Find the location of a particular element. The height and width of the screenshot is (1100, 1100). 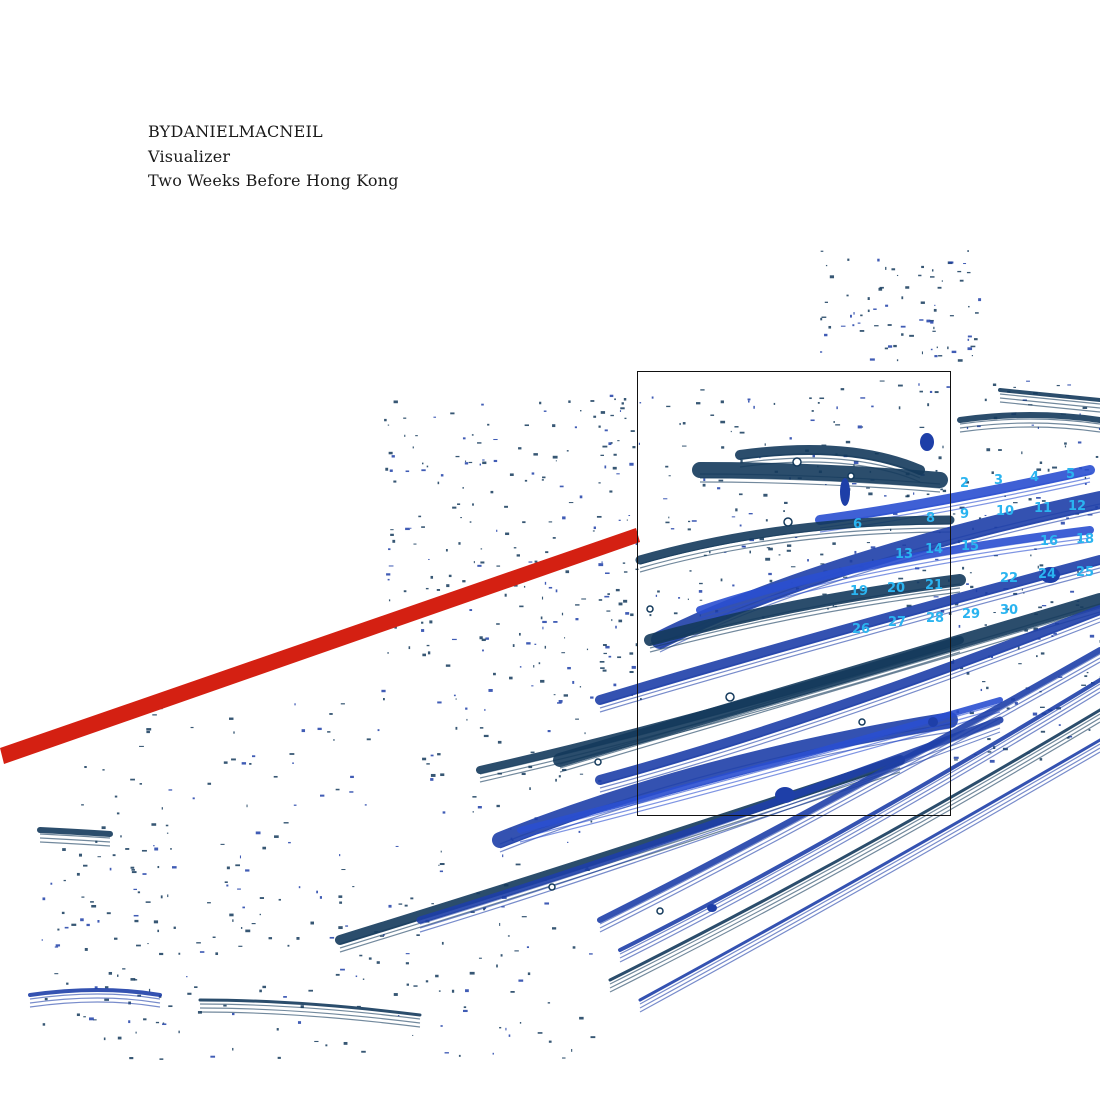

calendar-number: 22 is located at coordinates (1009, 578).